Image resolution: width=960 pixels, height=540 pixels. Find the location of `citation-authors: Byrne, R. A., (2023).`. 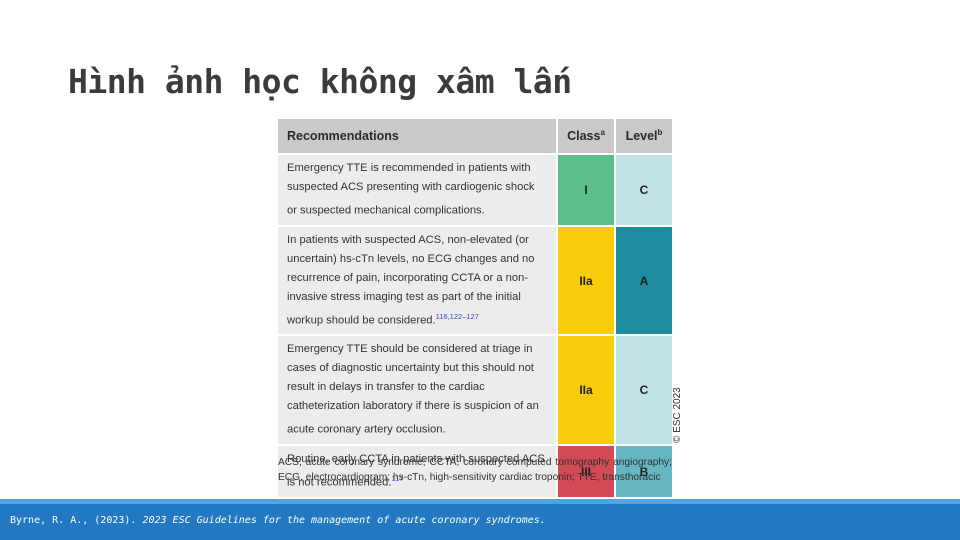

citation-authors: Byrne, R. A., (2023). is located at coordinates (76, 520).